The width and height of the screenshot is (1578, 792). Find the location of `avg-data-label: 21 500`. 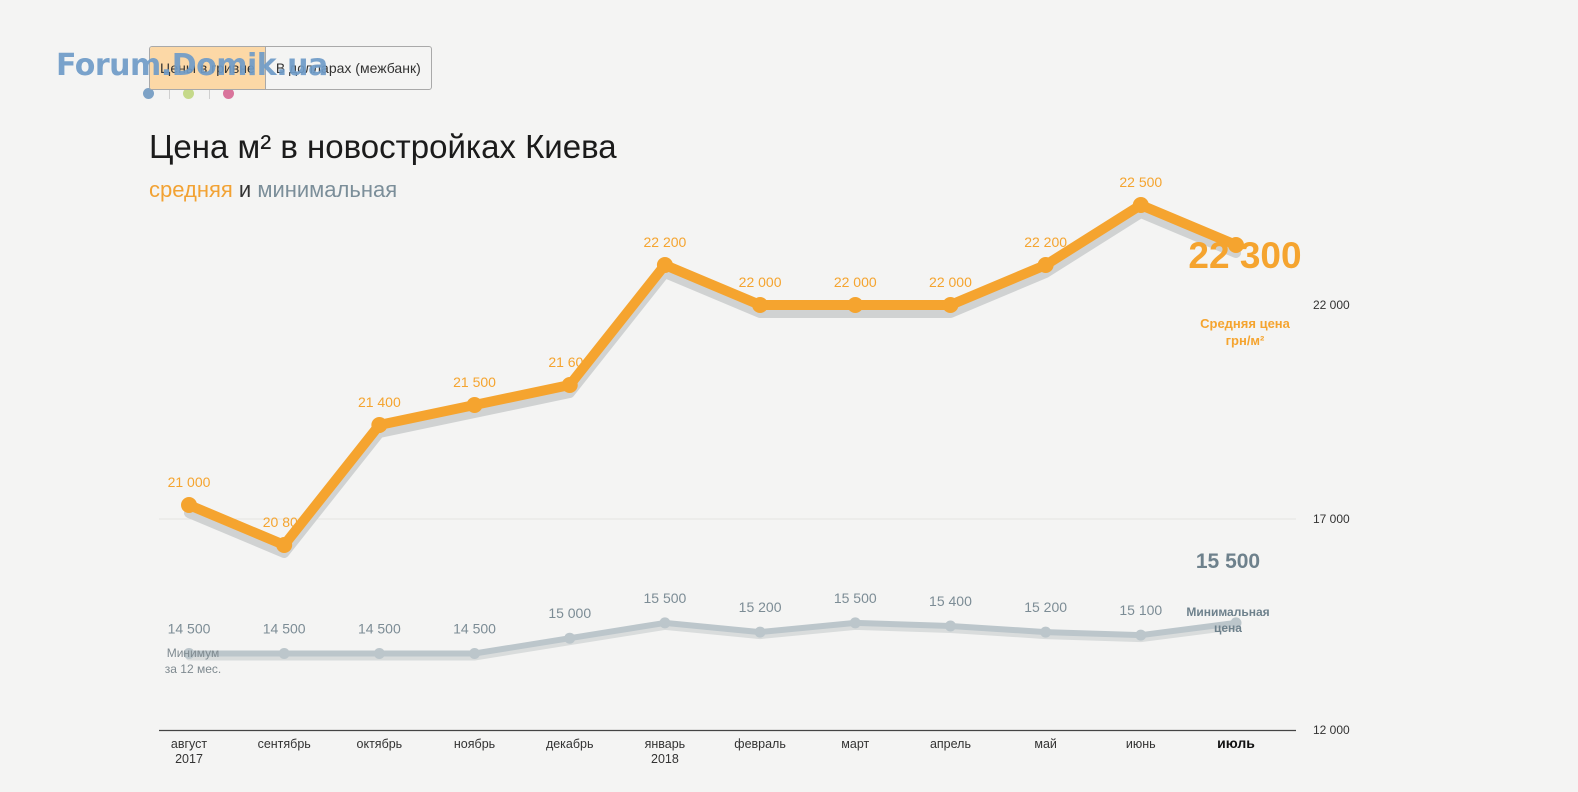

avg-data-label: 21 500 is located at coordinates (474, 382).